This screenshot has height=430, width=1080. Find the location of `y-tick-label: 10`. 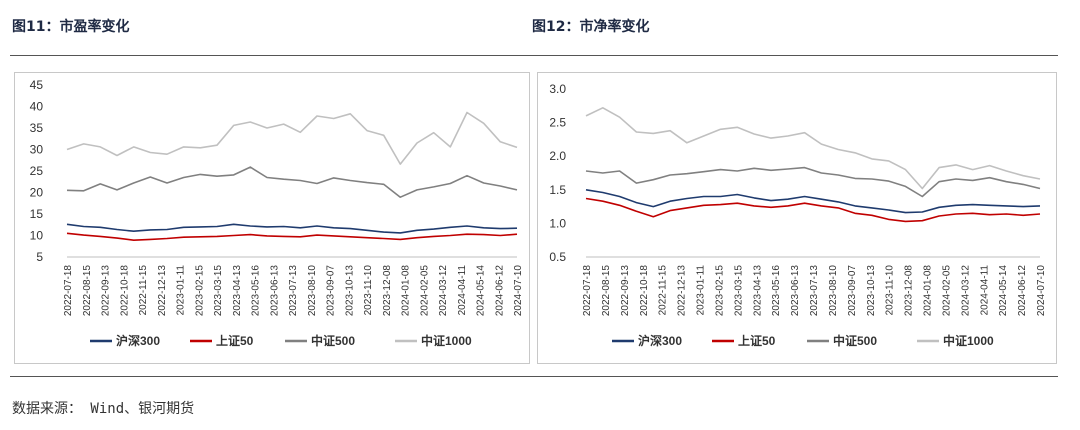

y-tick-label: 10 is located at coordinates (37, 236).